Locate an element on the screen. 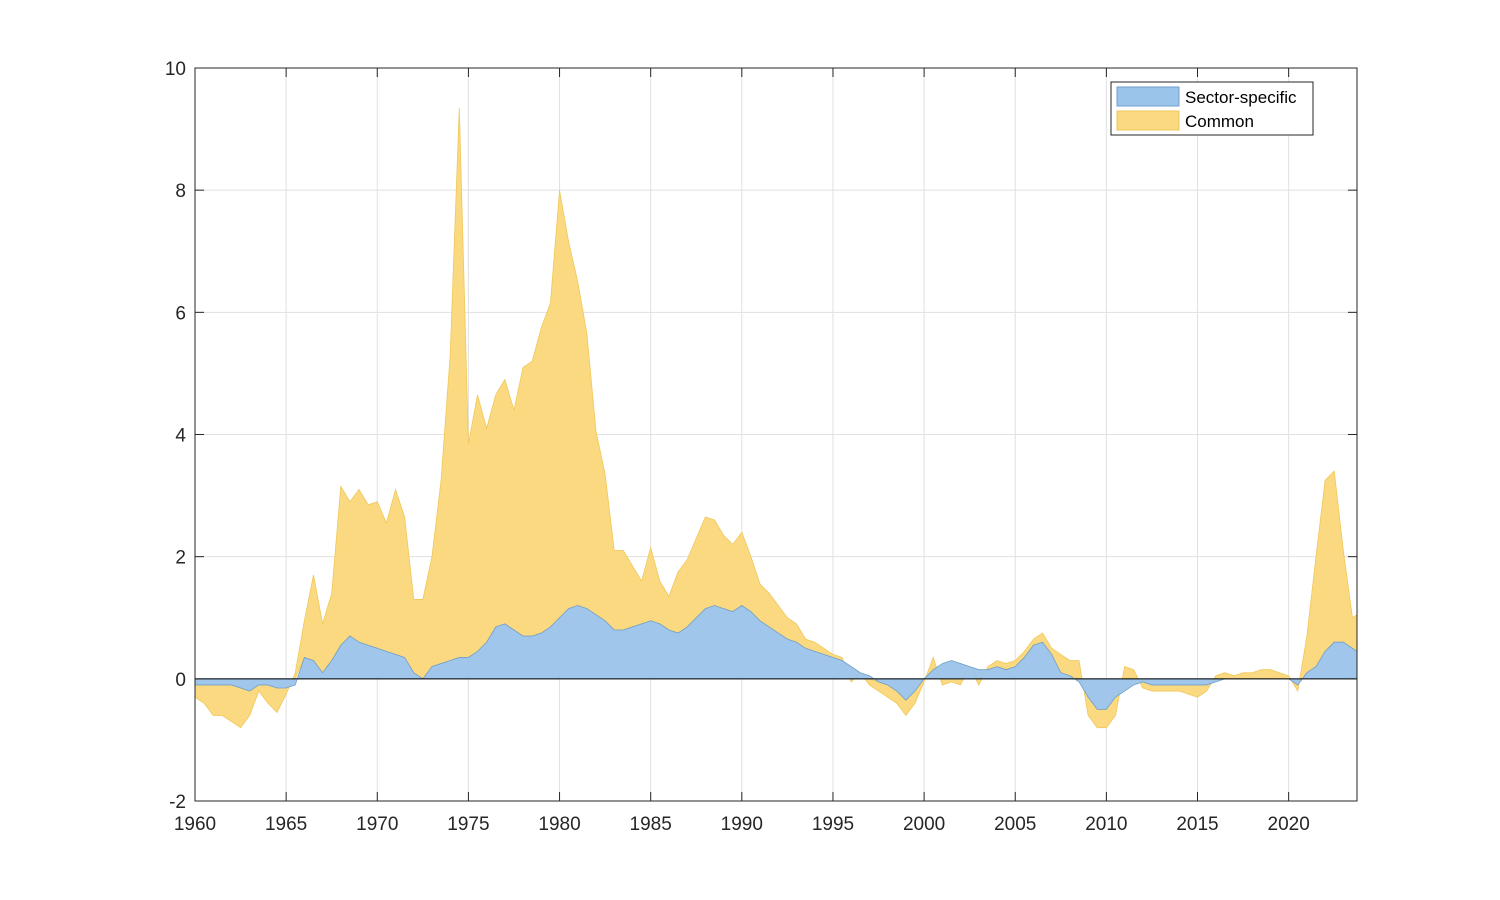 Image resolution: width=1500 pixels, height=900 pixels. y-tick-label: 6 is located at coordinates (180, 313).